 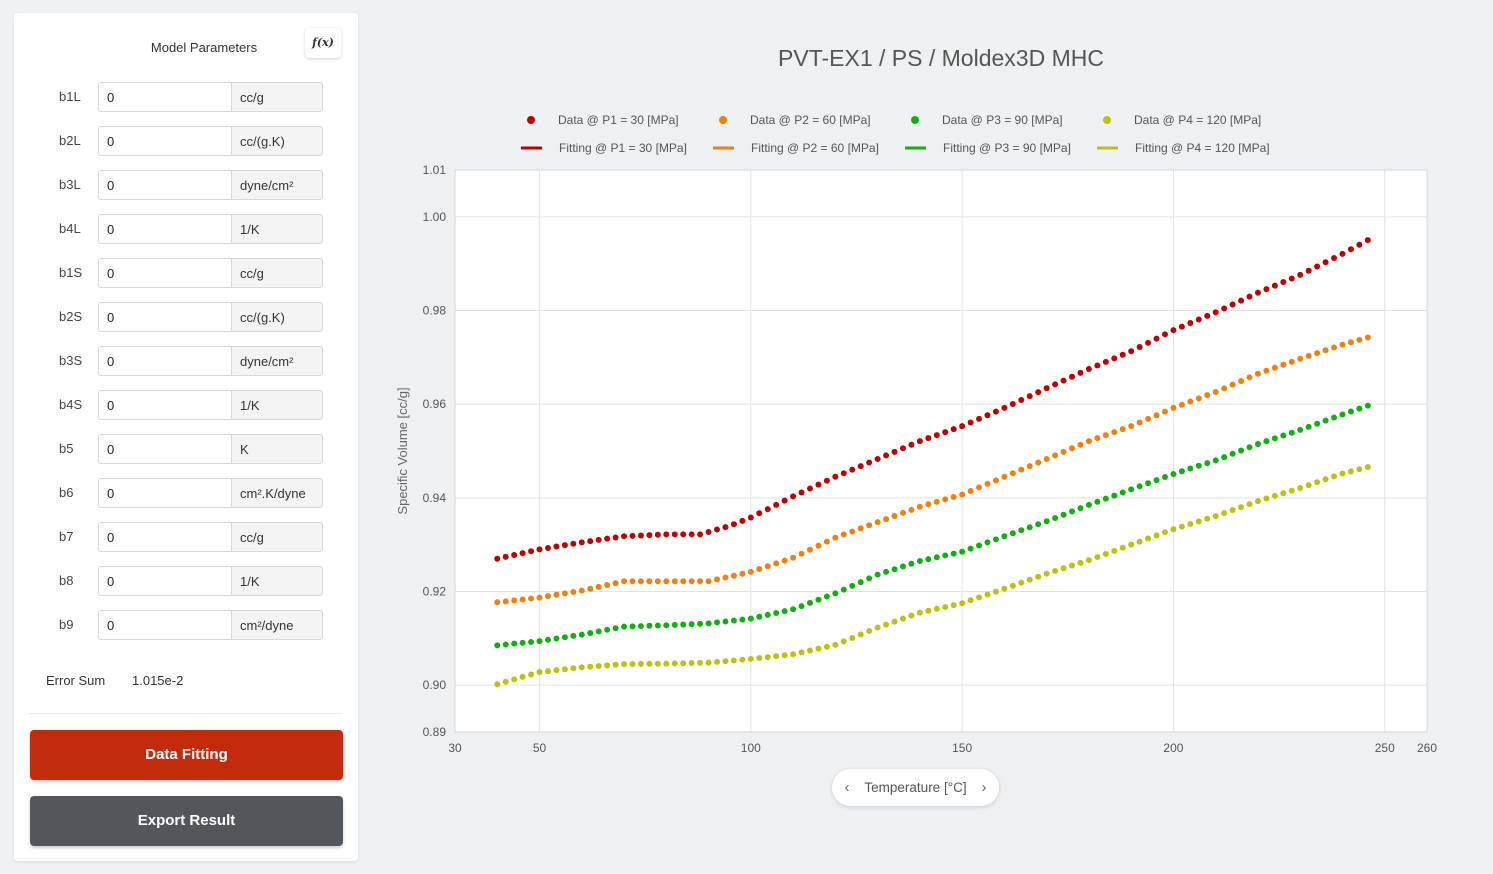 I want to click on param-input-b3l, so click(x=165, y=185).